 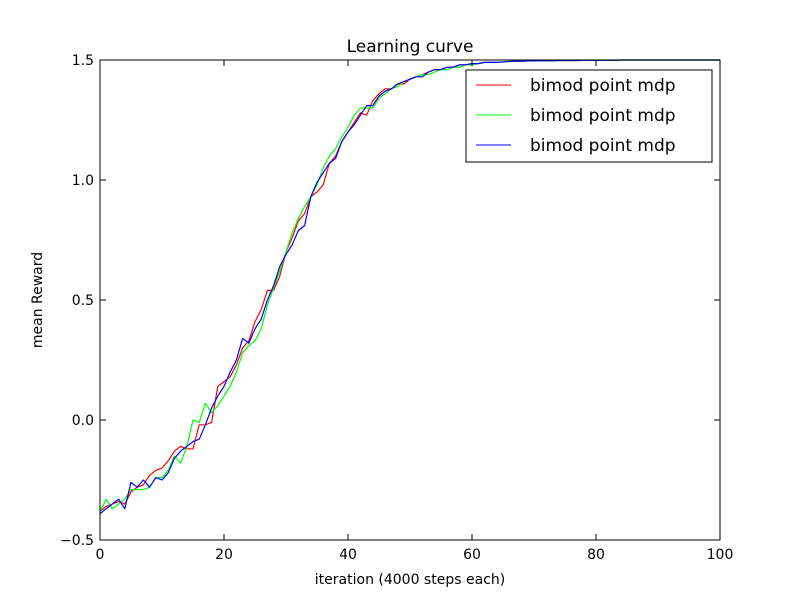 What do you see at coordinates (77, 541) in the screenshot?
I see `y-tick-label: −0.5` at bounding box center [77, 541].